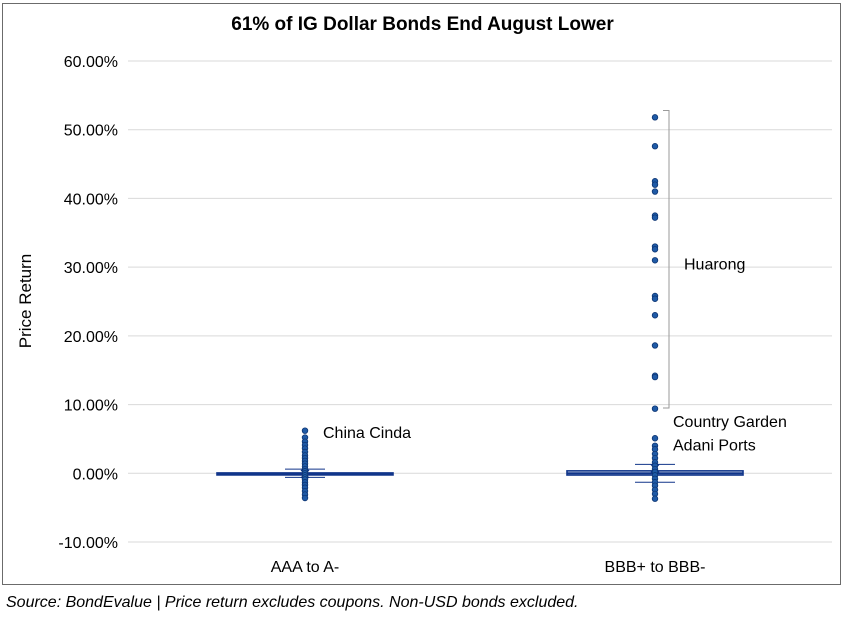  What do you see at coordinates (714, 265) in the screenshot?
I see `annotation-label: Huarong` at bounding box center [714, 265].